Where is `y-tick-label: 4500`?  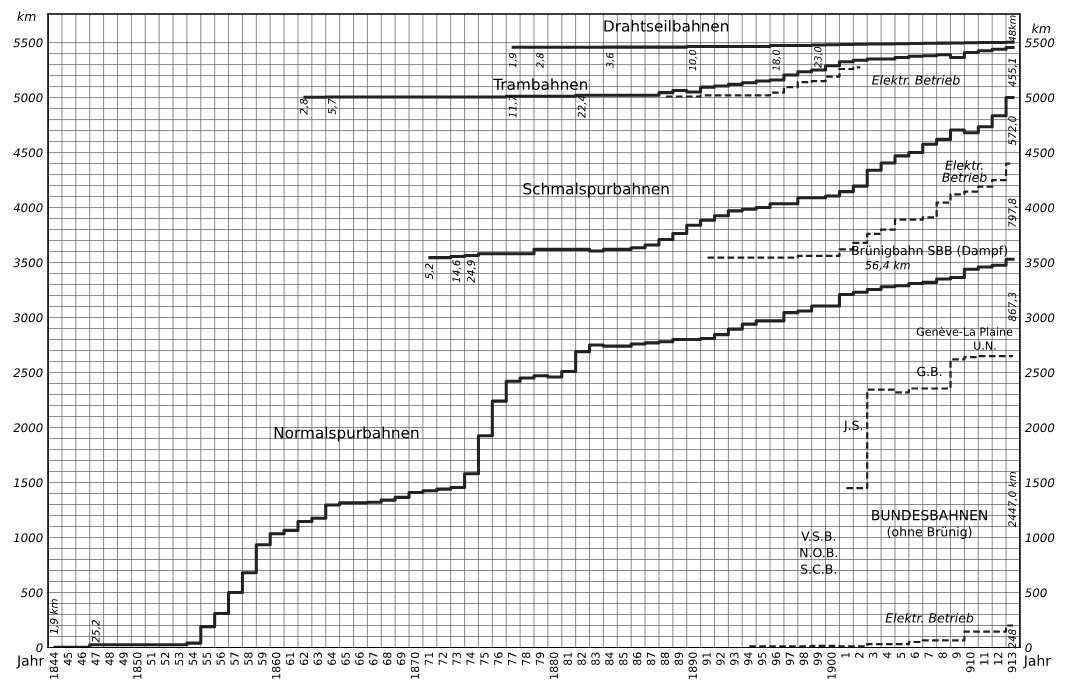 y-tick-label: 4500 is located at coordinates (28, 153).